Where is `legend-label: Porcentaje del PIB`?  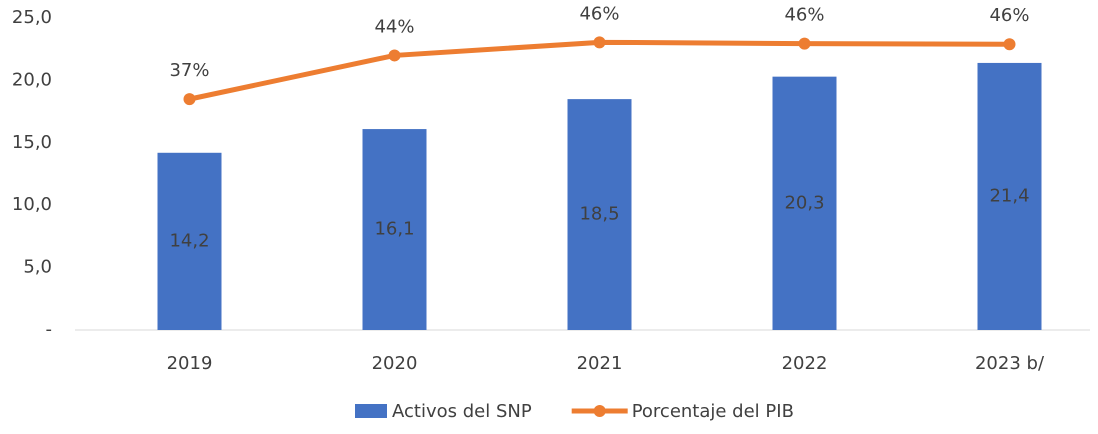 legend-label: Porcentaje del PIB is located at coordinates (713, 411).